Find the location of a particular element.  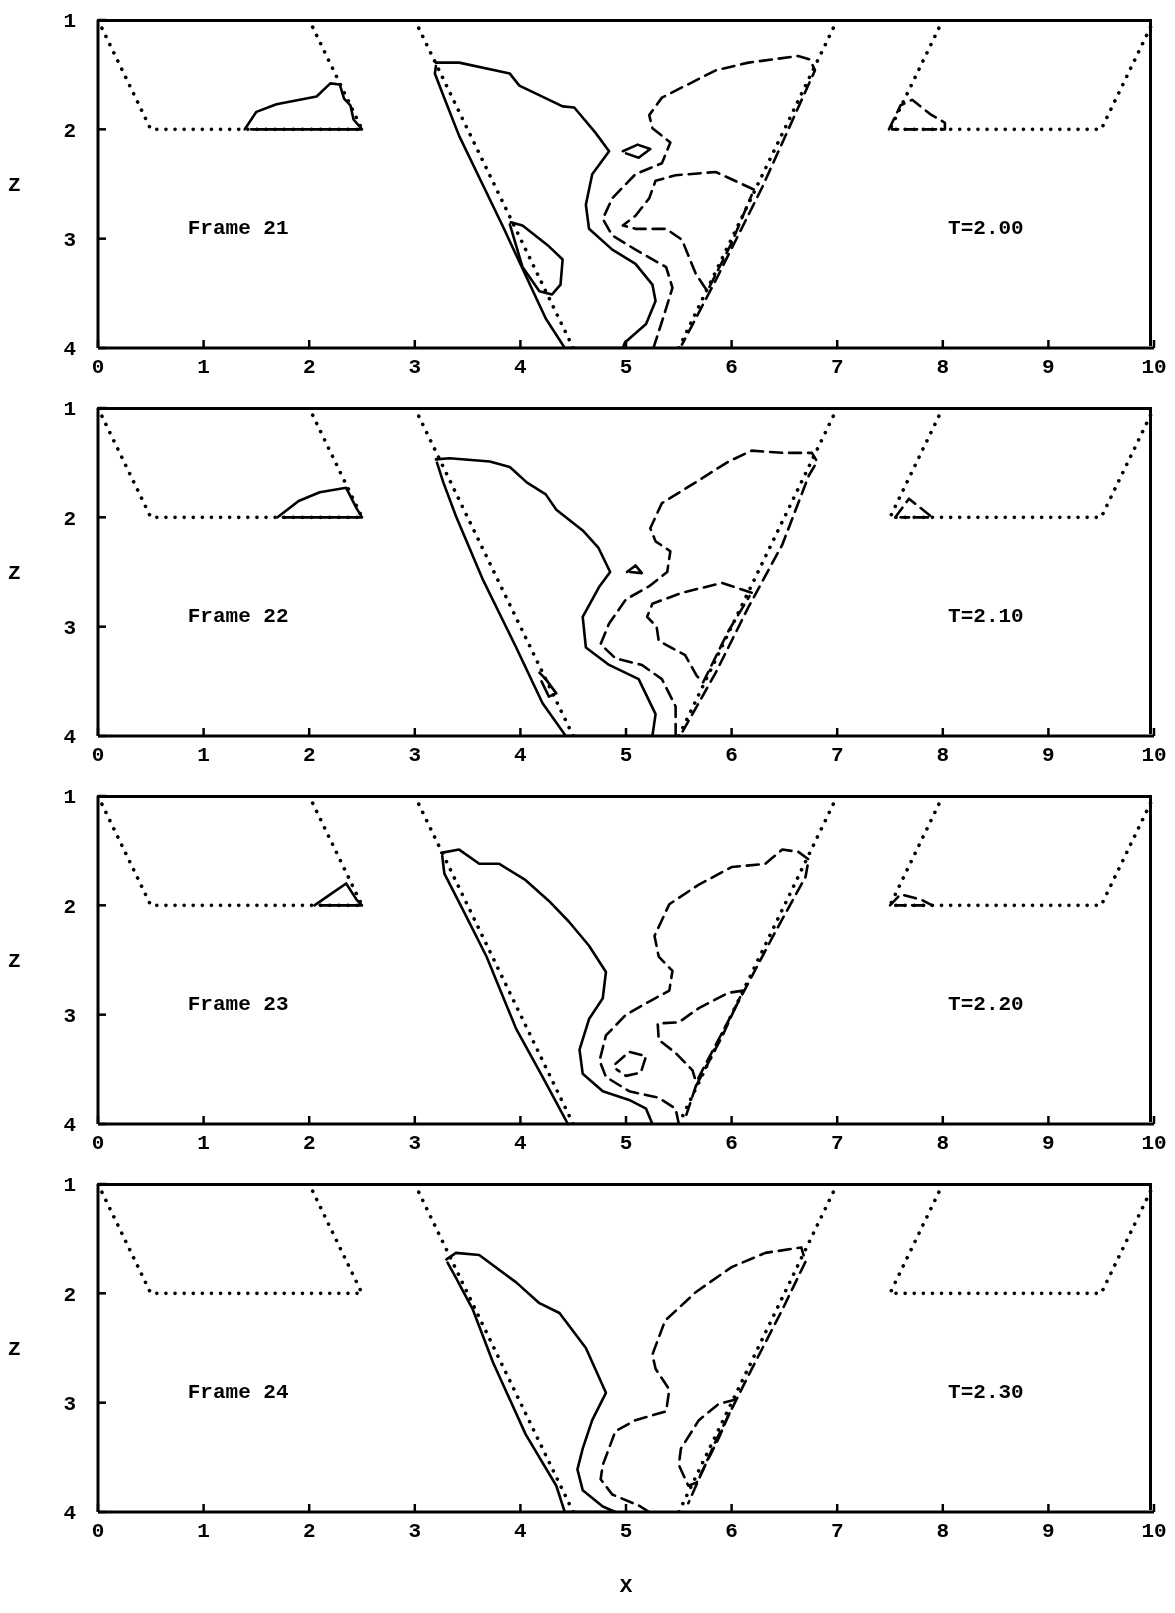

annotation: T=2.20 is located at coordinates (986, 1004).